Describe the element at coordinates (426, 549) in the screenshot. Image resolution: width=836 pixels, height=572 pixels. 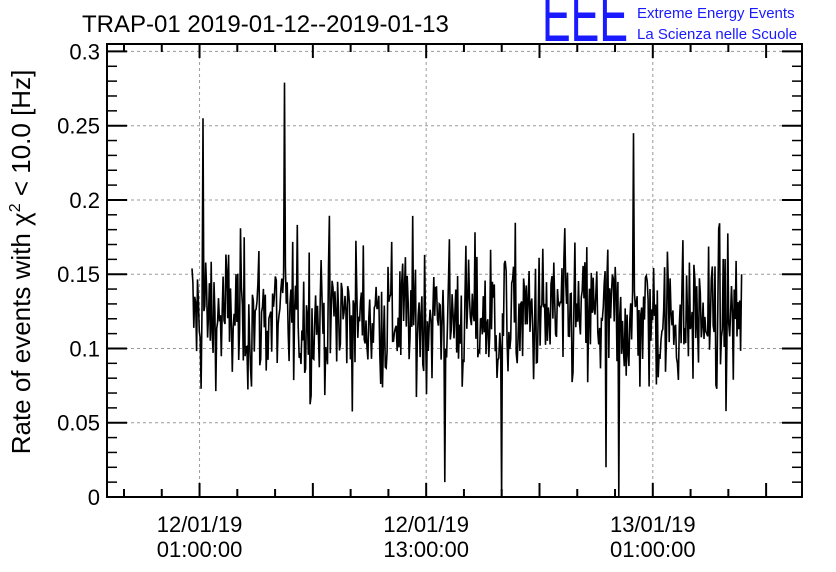
I see `x-tick-label-time: 13:00:00` at that location.